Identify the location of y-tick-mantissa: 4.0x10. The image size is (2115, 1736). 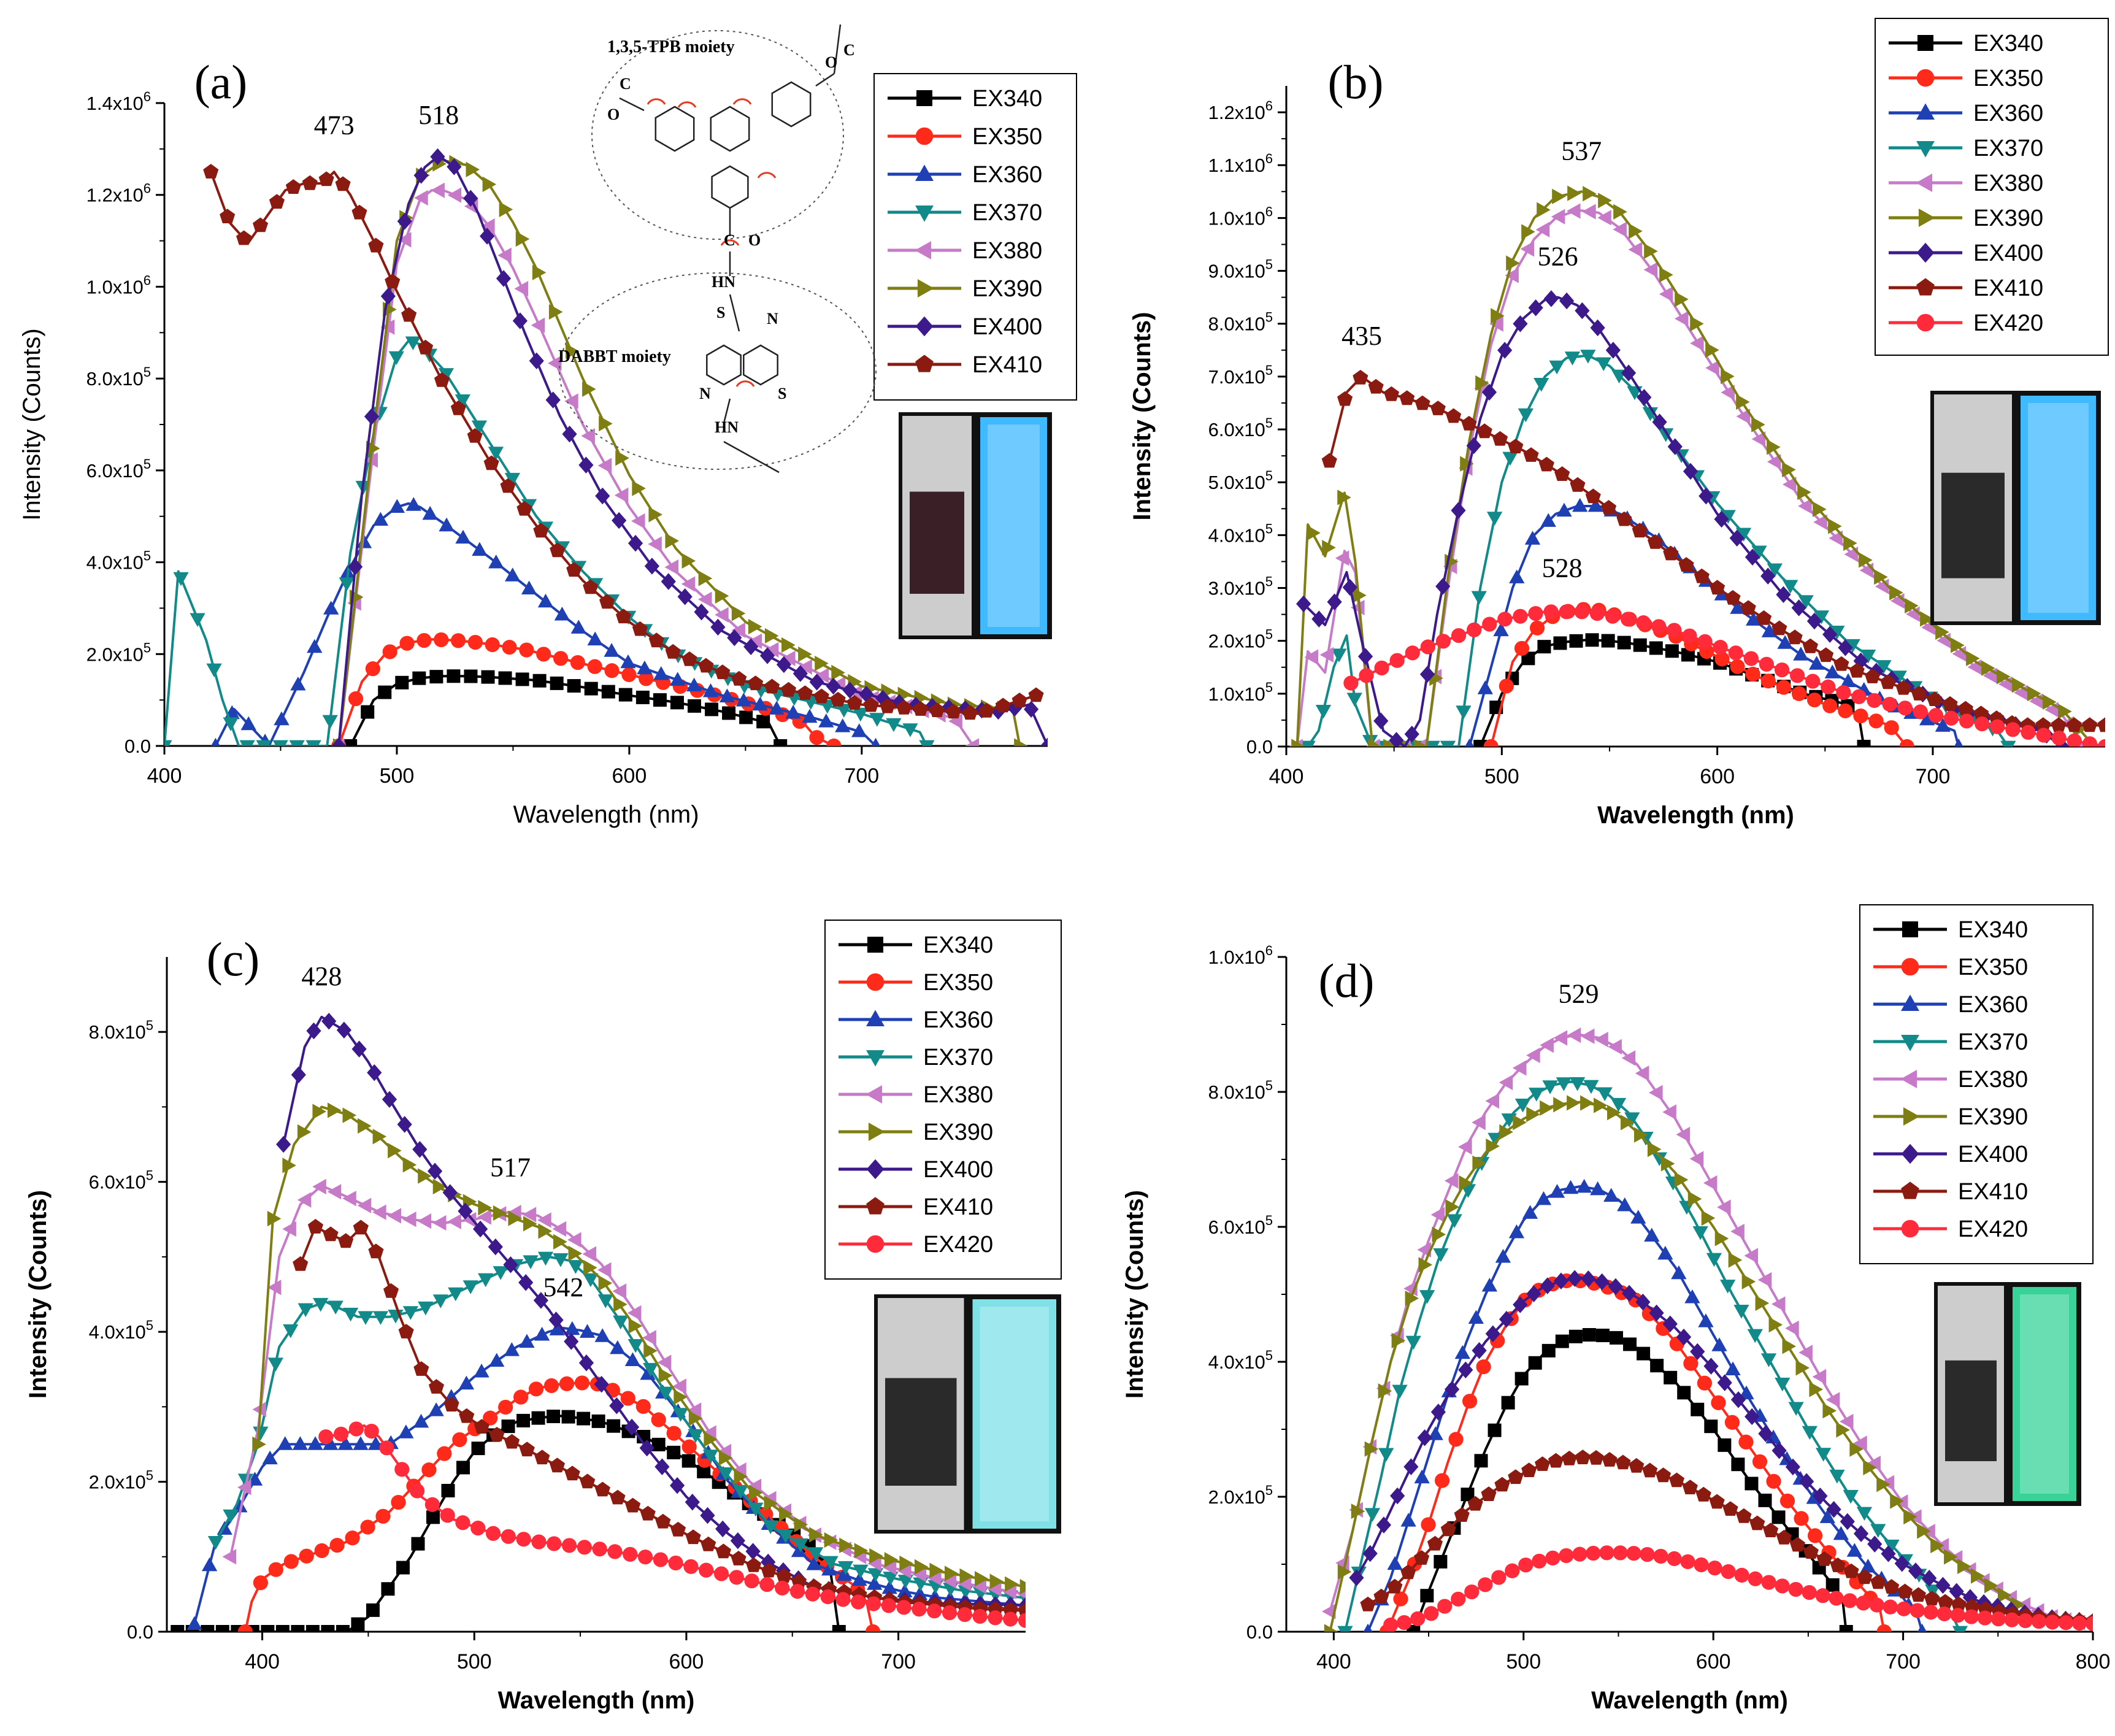
(1236, 1362).